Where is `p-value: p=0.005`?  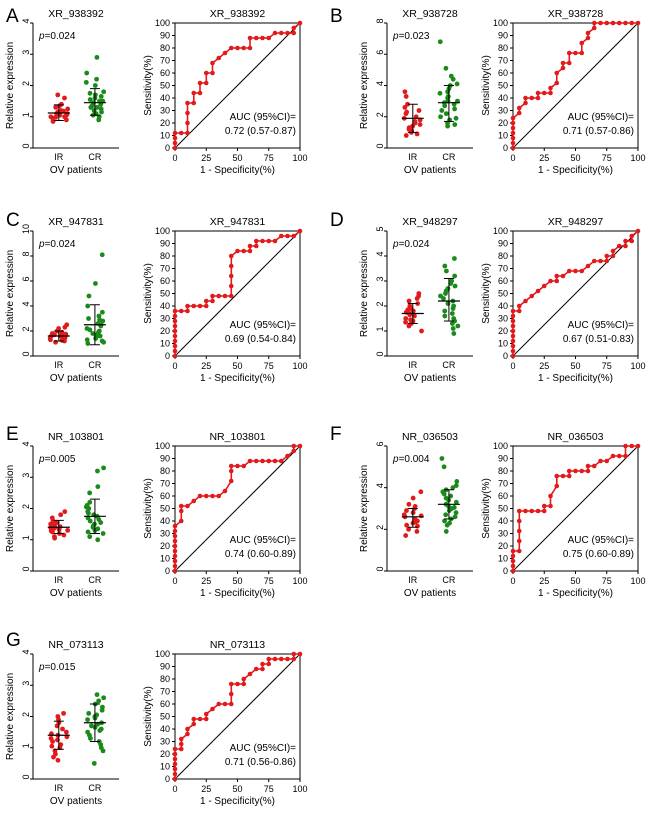 p-value: p=0.005 is located at coordinates (57, 459).